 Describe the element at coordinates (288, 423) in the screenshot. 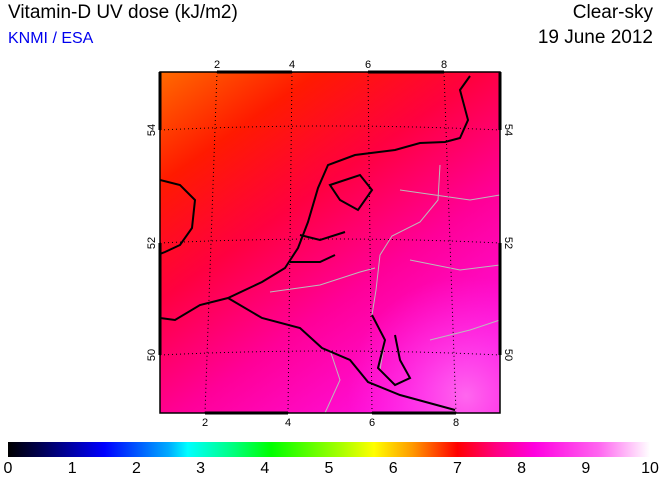

I see `lon-tick-bottom: 4` at that location.